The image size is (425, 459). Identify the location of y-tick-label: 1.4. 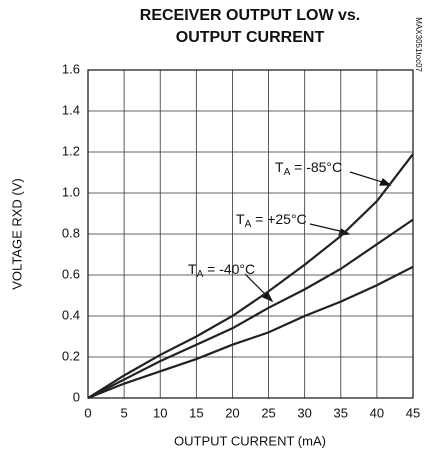
(71, 109).